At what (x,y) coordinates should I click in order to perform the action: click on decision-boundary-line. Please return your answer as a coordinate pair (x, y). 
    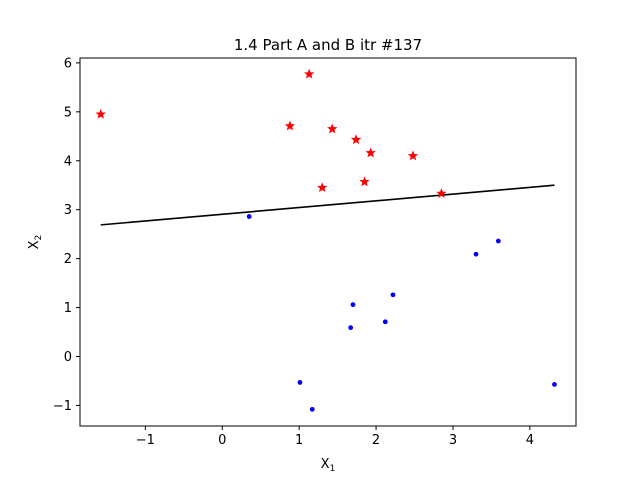
    Looking at the image, I should click on (327, 205).